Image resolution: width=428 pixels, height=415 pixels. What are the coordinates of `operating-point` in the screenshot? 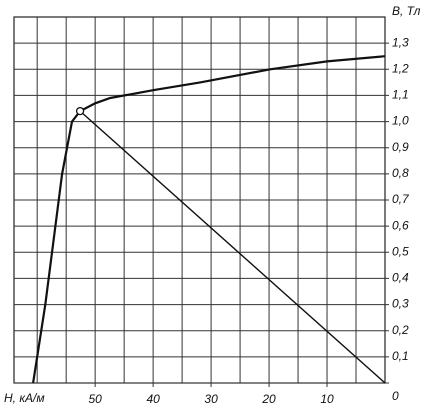 It's located at (80, 111).